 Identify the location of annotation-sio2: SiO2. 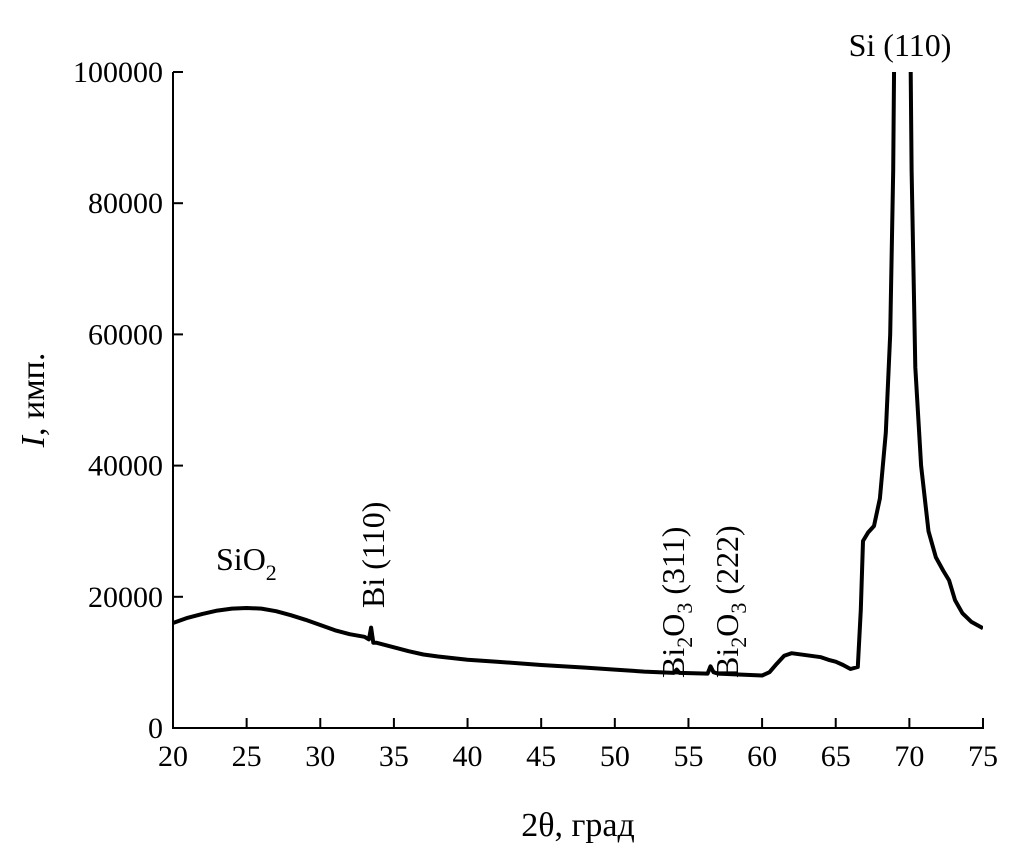
(246, 563).